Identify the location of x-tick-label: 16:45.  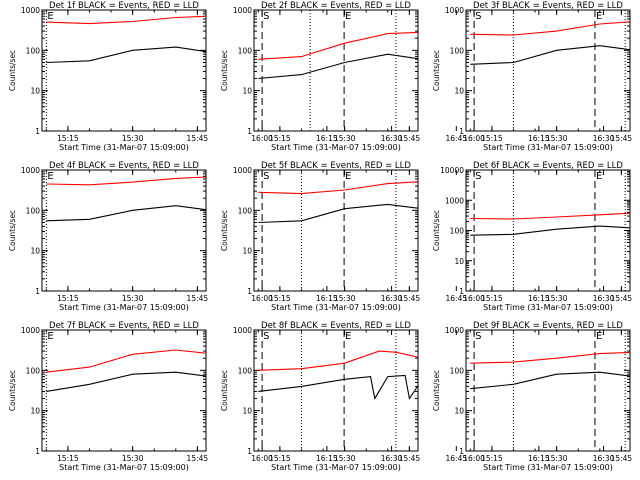
(457, 138).